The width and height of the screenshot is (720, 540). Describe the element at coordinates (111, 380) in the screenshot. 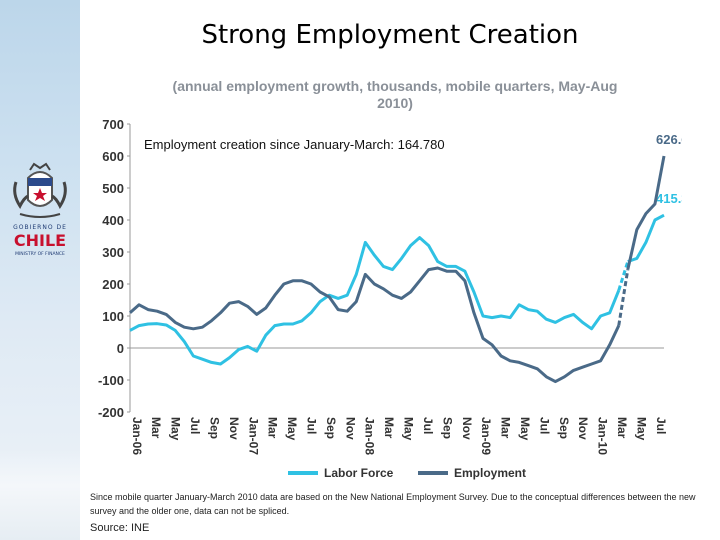

I see `y-tick-label: -100` at that location.